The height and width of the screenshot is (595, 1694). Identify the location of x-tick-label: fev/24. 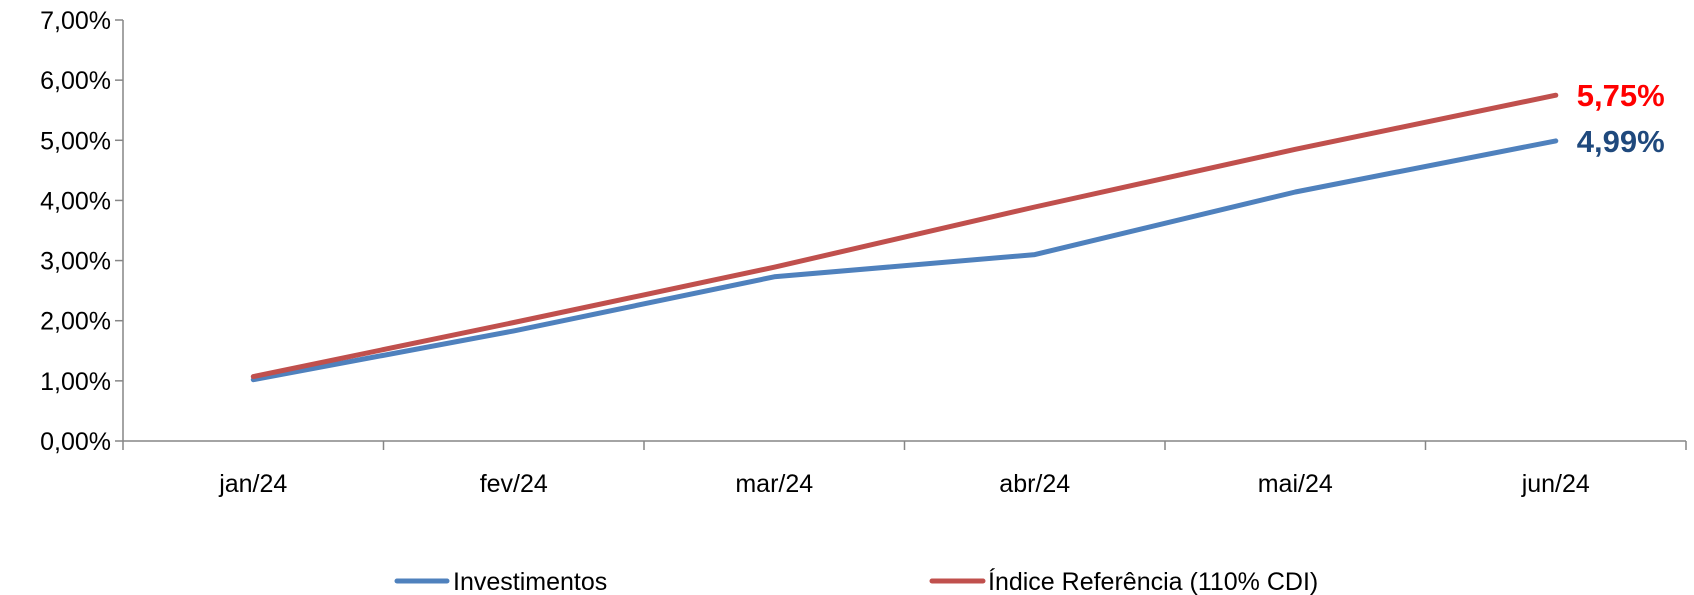
(514, 484).